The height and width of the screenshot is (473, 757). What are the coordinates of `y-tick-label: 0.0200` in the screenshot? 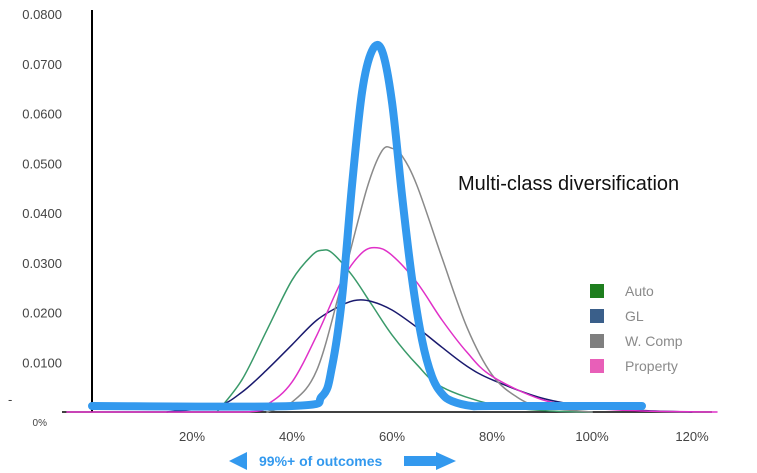 It's located at (42, 313).